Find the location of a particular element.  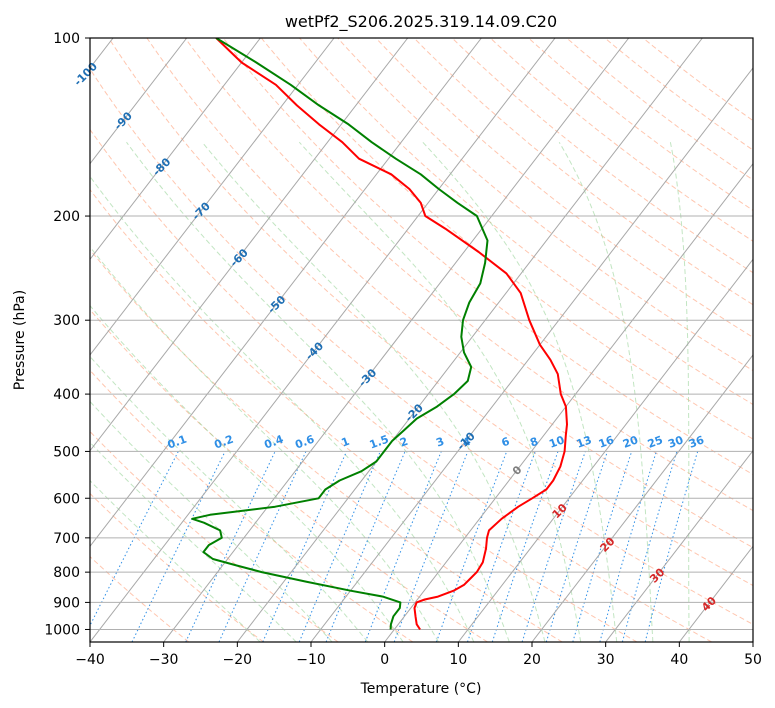

y-tick-label: 700 is located at coordinates (66, 539).